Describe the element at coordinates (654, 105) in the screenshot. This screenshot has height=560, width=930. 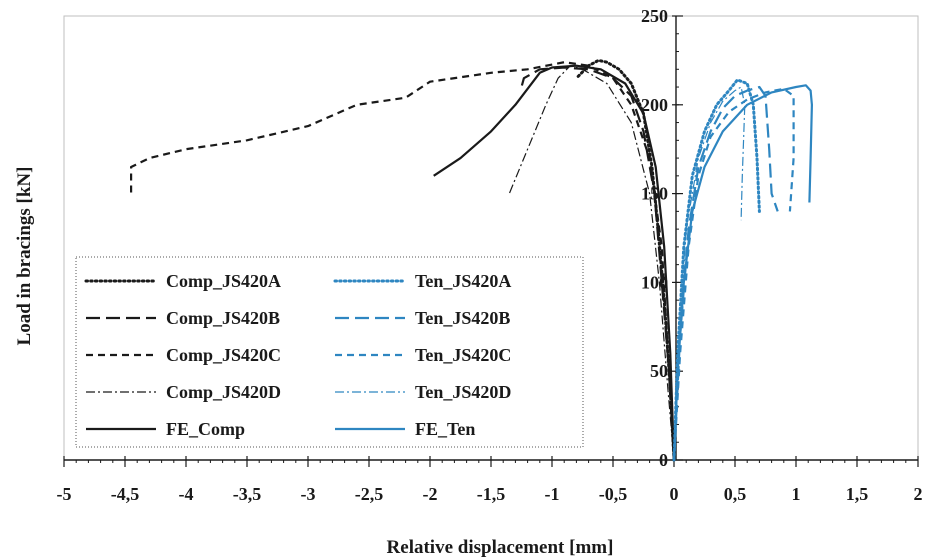
I see `y-tick-label: 200` at that location.